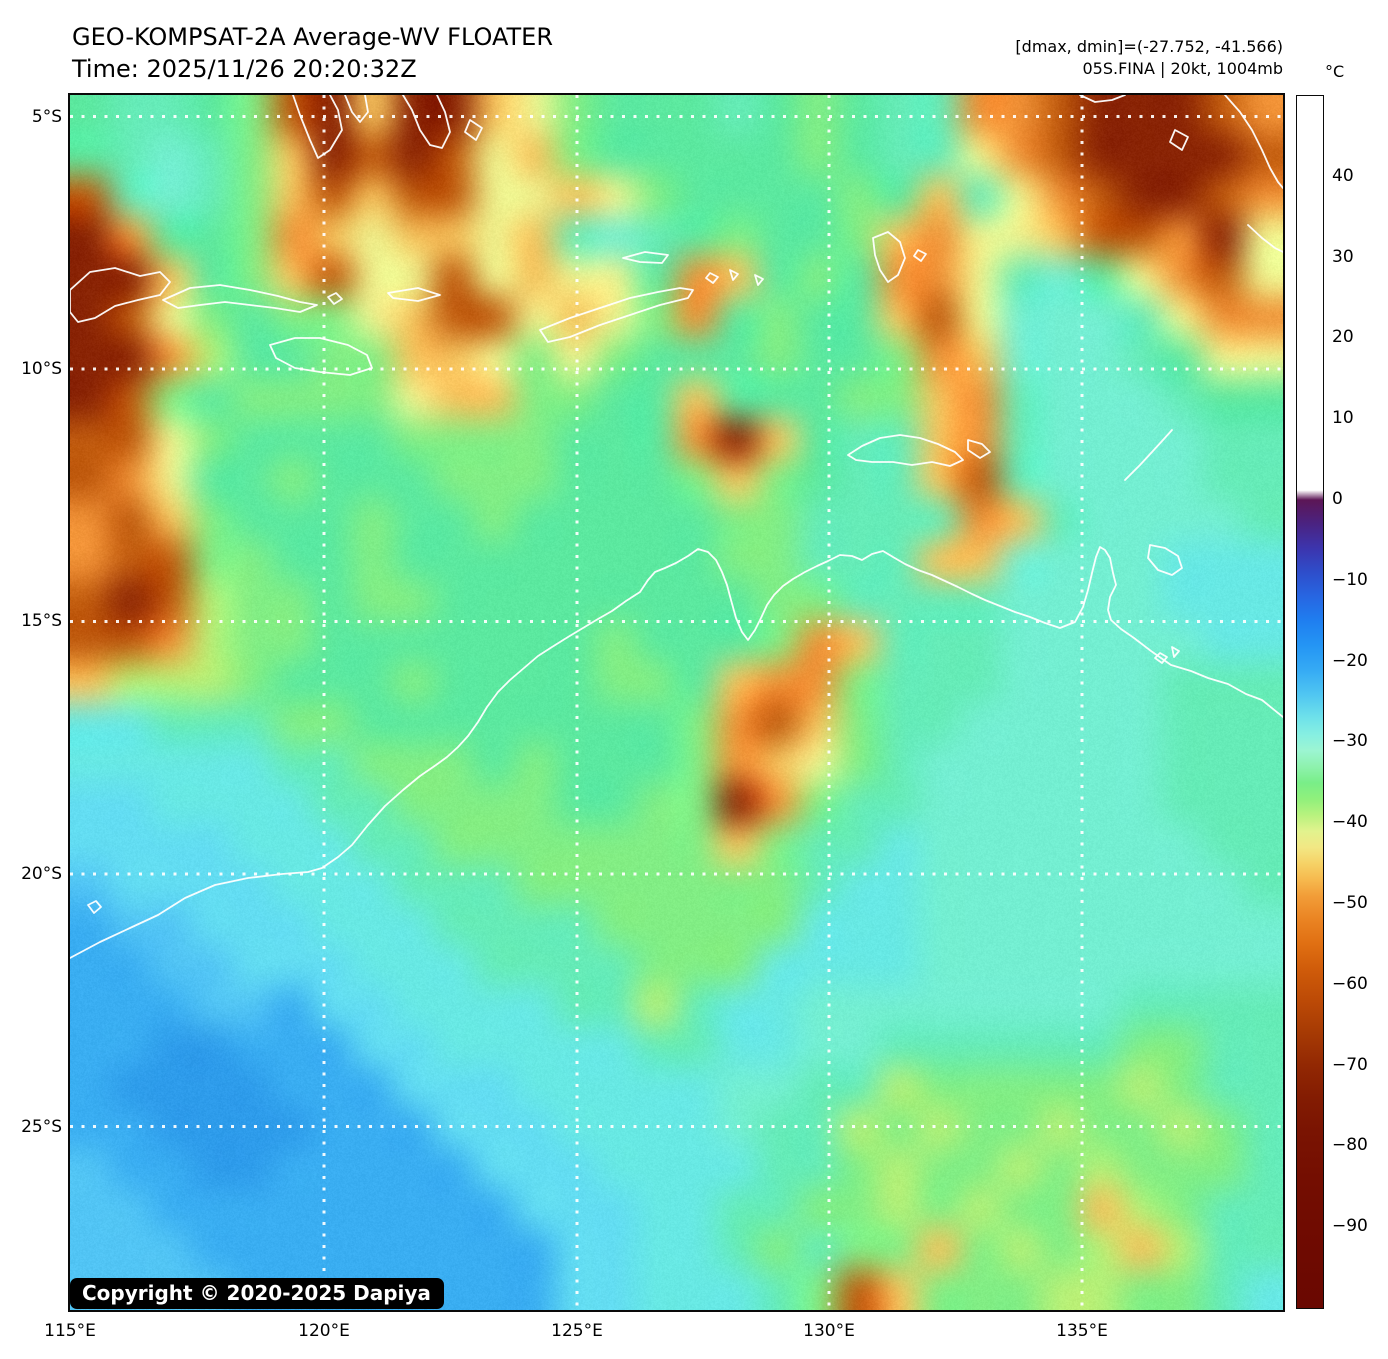 Image resolution: width=1388 pixels, height=1359 pixels. What do you see at coordinates (616, 315) in the screenshot?
I see `coastline-timor-island` at bounding box center [616, 315].